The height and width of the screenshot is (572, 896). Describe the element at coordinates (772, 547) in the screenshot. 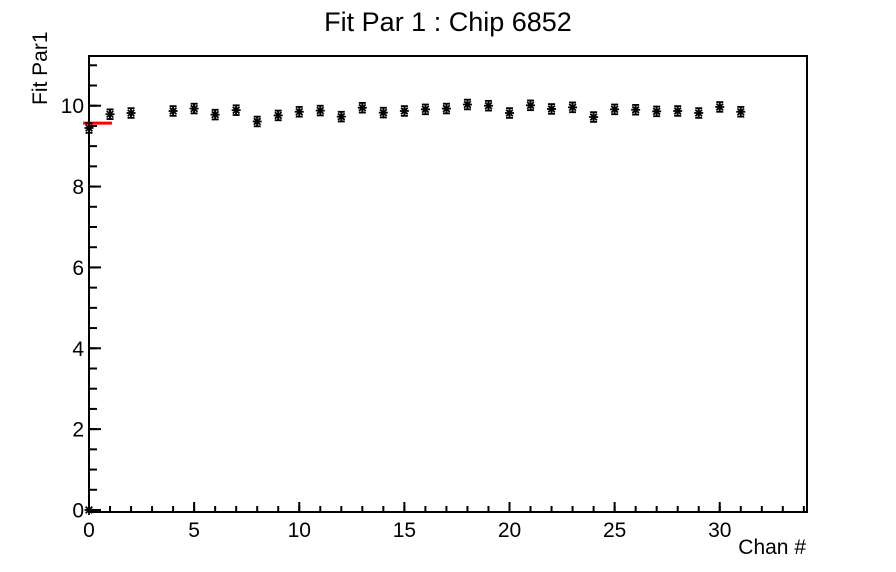

I see `x-axis-title: Chan #` at that location.